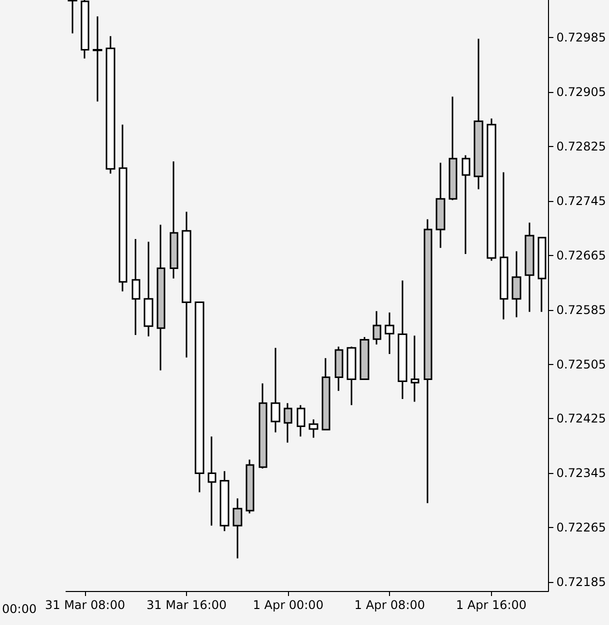  What do you see at coordinates (581, 364) in the screenshot?
I see `y-tick-label: 0.72505` at bounding box center [581, 364].